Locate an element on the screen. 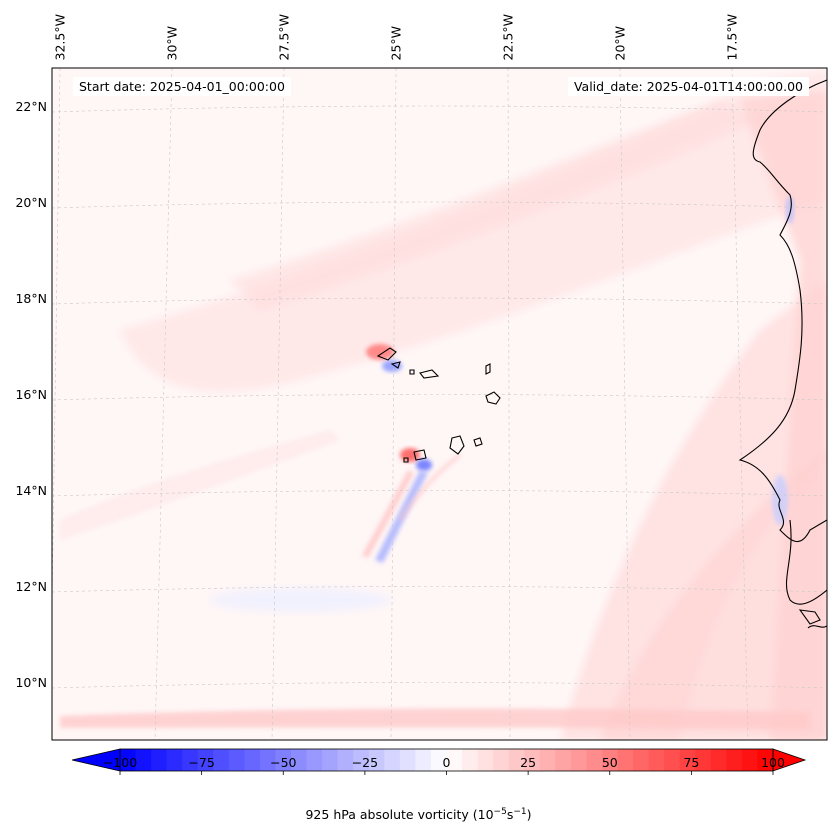  colorbar-tick-label: 0 is located at coordinates (446, 762).